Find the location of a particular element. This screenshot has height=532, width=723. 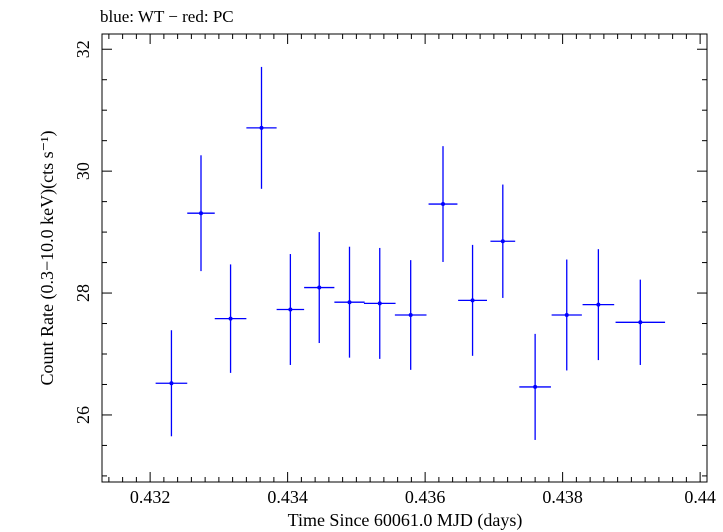

y-axis-label: Count Rate (0.3−10.0 keV)(cts s⁻¹) is located at coordinates (47, 257).